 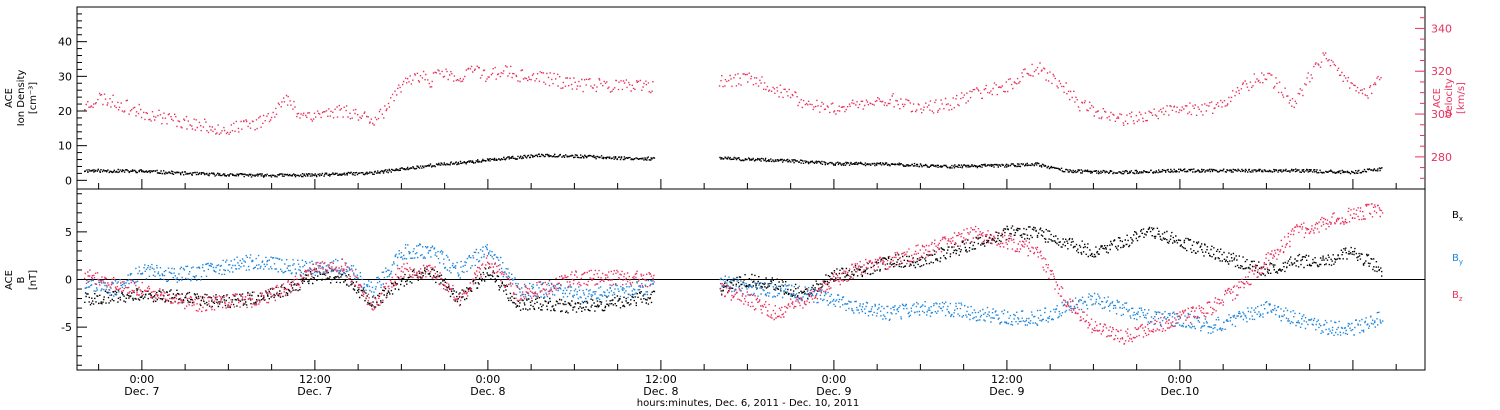 I want to click on x-tick-date-5: Dec. 9, so click(x=1006, y=391).